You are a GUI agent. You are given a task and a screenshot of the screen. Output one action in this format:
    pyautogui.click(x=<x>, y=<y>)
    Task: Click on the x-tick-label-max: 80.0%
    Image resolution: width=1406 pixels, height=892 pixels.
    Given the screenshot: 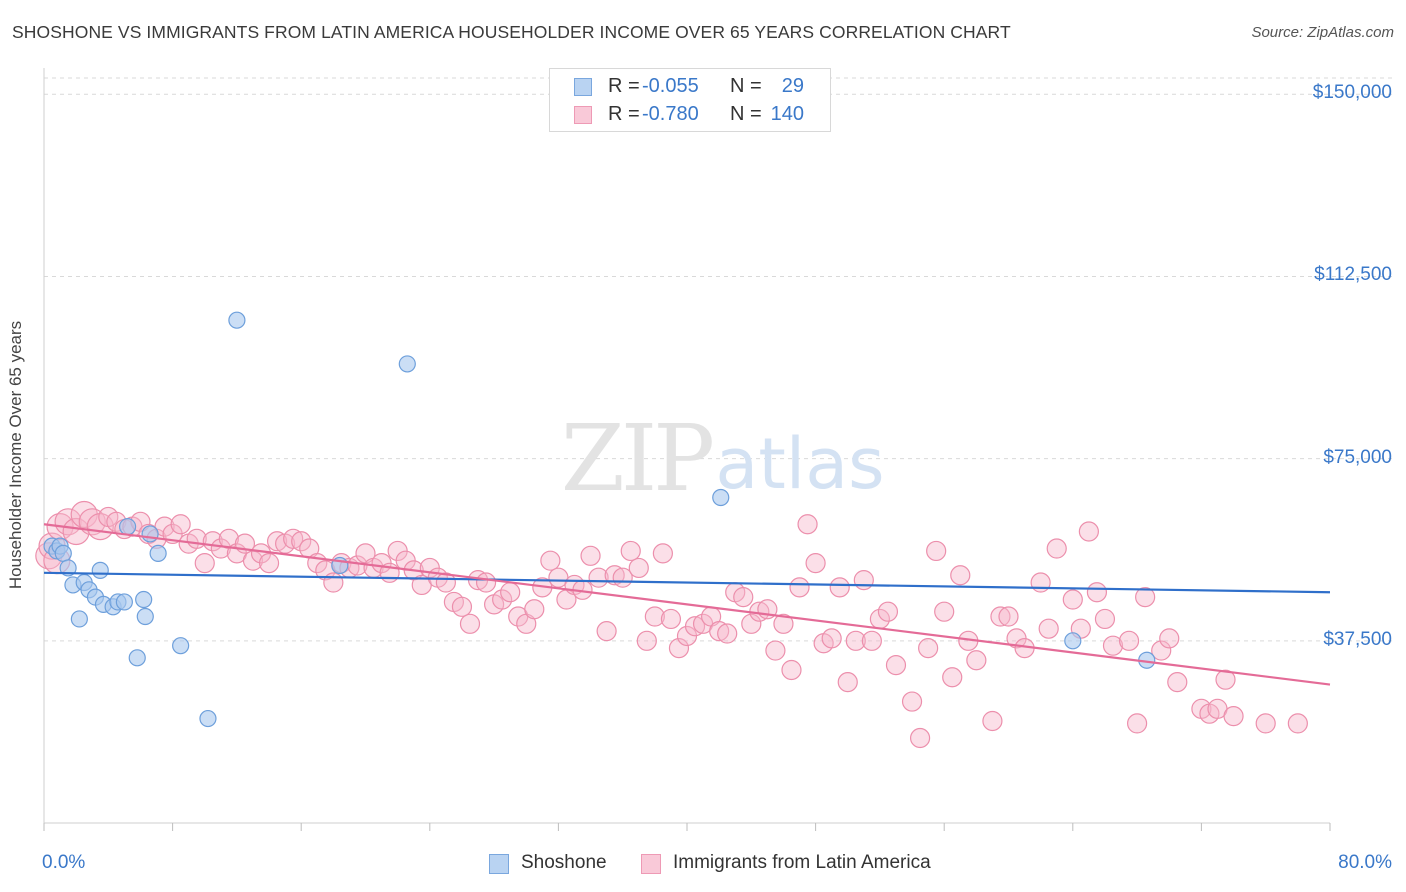 What is the action you would take?
    pyautogui.click(x=1365, y=862)
    